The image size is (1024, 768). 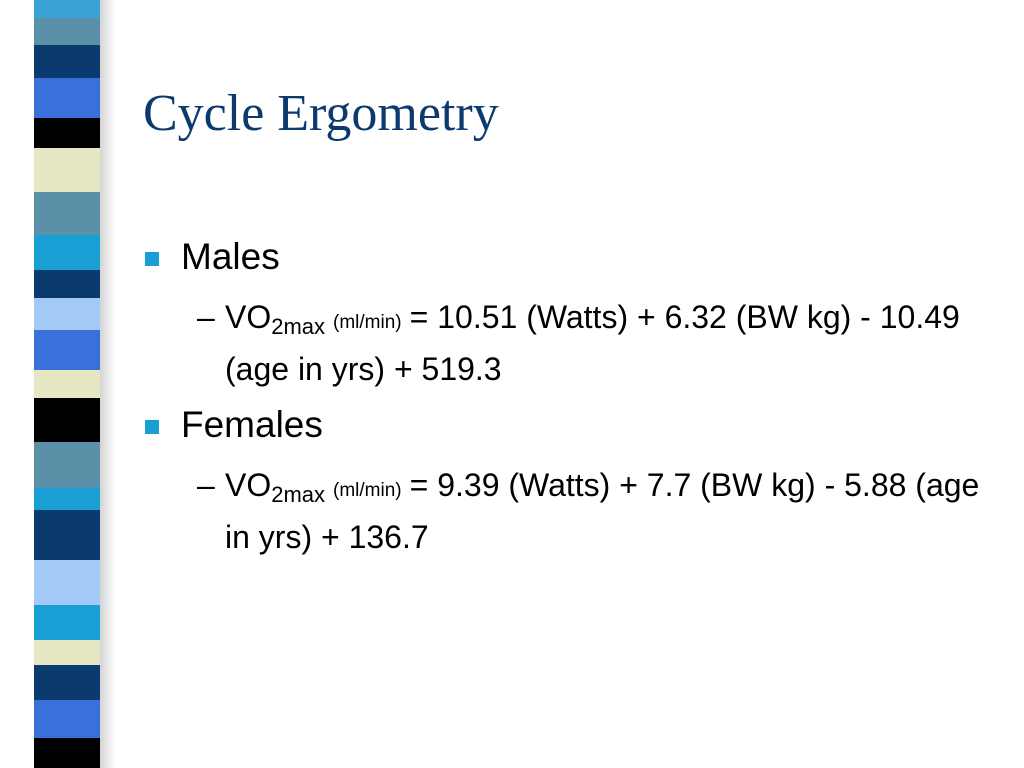 What do you see at coordinates (321, 113) in the screenshot?
I see `slide-title: Cycle Ergometry` at bounding box center [321, 113].